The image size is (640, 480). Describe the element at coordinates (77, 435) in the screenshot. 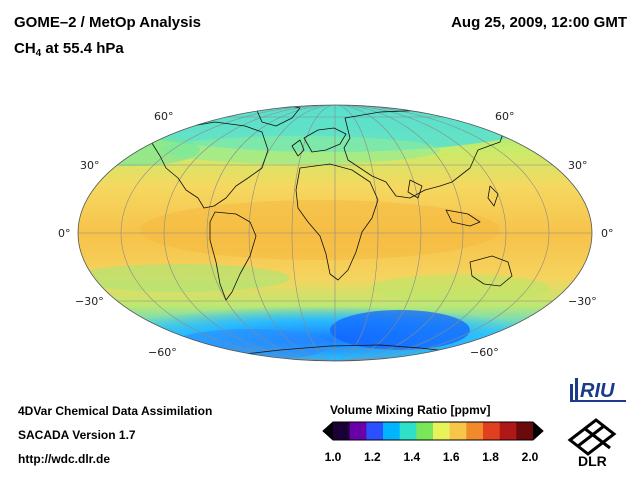

I see `footer-line-2: SACADA Version 1.7` at that location.